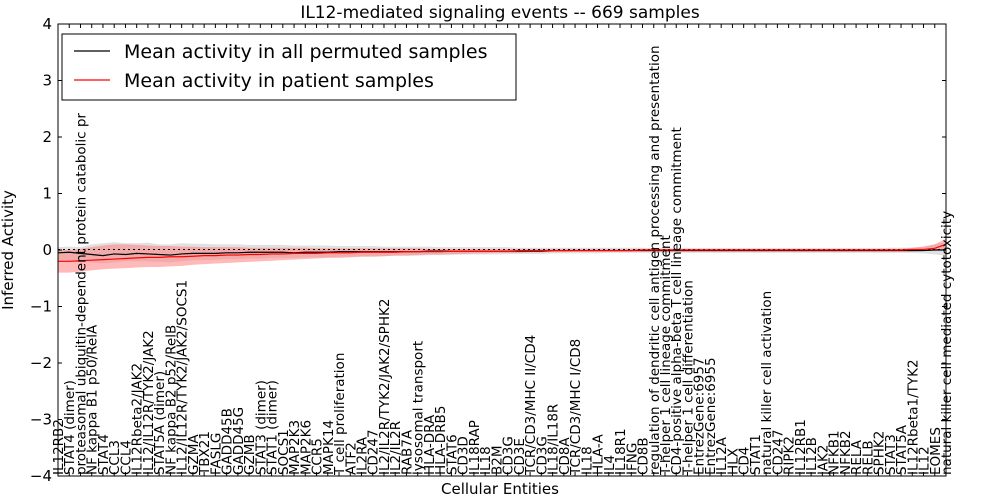 The image size is (1000, 500). Describe the element at coordinates (700, 416) in the screenshot. I see `x-tick-label: EntrezGene:6957` at that location.